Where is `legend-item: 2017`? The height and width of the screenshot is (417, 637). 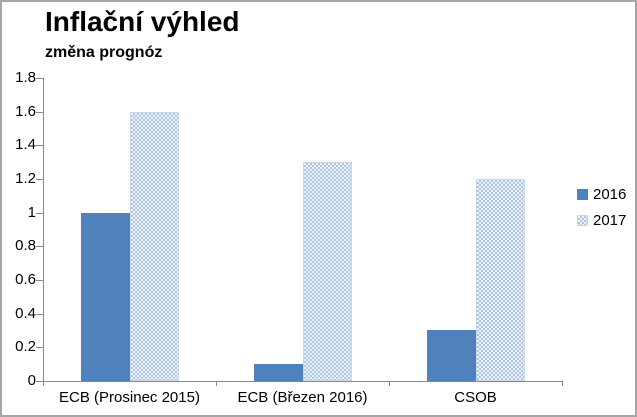 legend-item: 2017 is located at coordinates (601, 220).